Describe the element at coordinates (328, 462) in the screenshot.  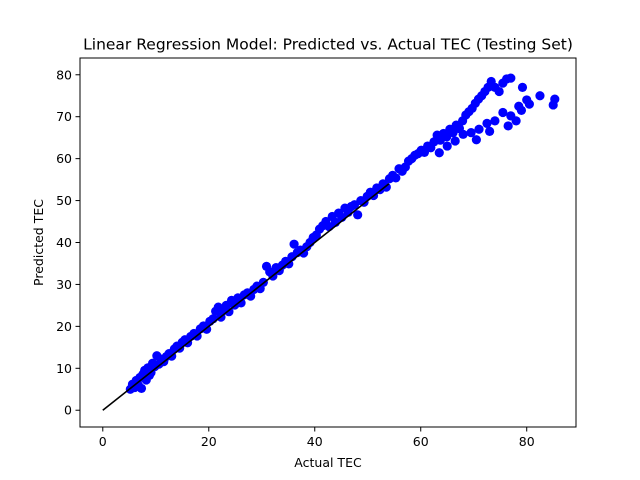
I see `x-axis-label: Actual TEC` at that location.